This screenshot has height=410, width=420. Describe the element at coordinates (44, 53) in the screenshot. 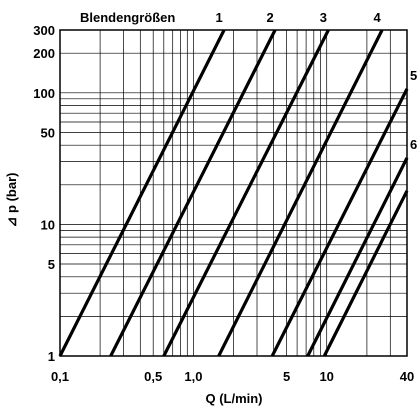

I see `y-tick-label: 200` at that location.